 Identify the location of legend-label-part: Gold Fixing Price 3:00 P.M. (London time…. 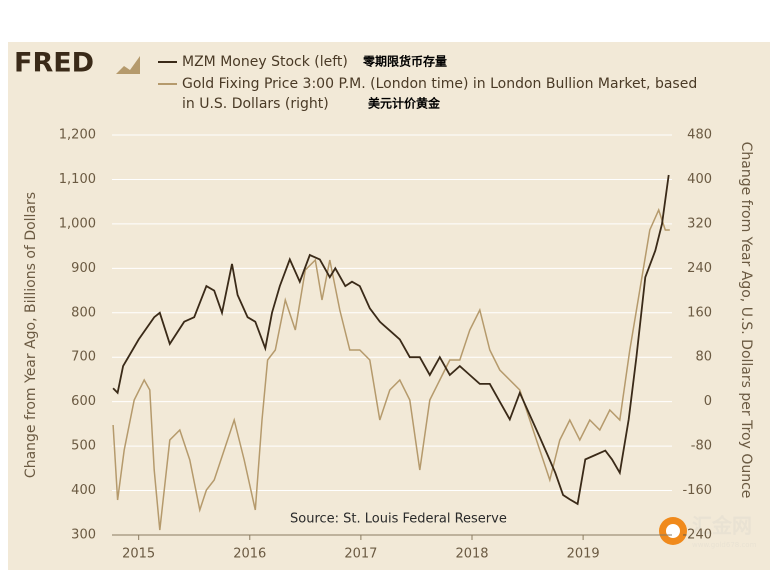
(439, 84).